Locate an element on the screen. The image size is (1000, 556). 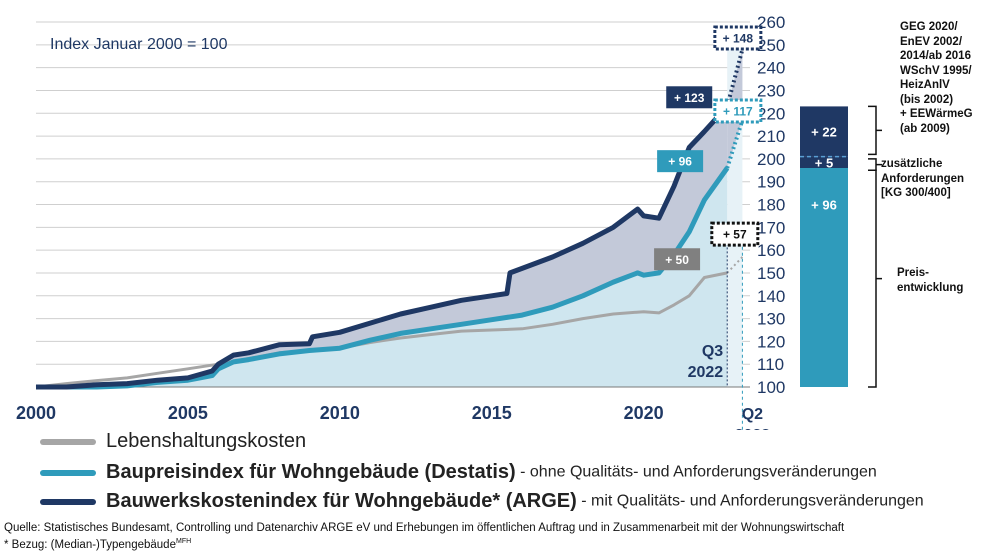
value-label: + 148 is located at coordinates (738, 38).